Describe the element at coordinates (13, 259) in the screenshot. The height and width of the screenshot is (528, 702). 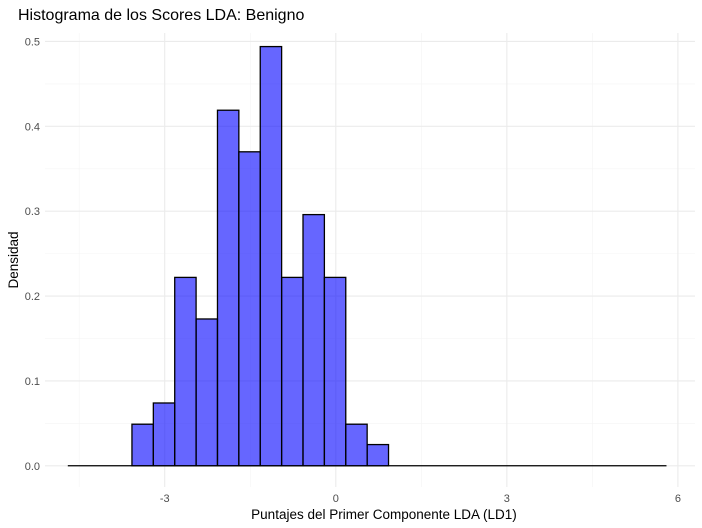
I see `y-axis-title: Densidad` at that location.